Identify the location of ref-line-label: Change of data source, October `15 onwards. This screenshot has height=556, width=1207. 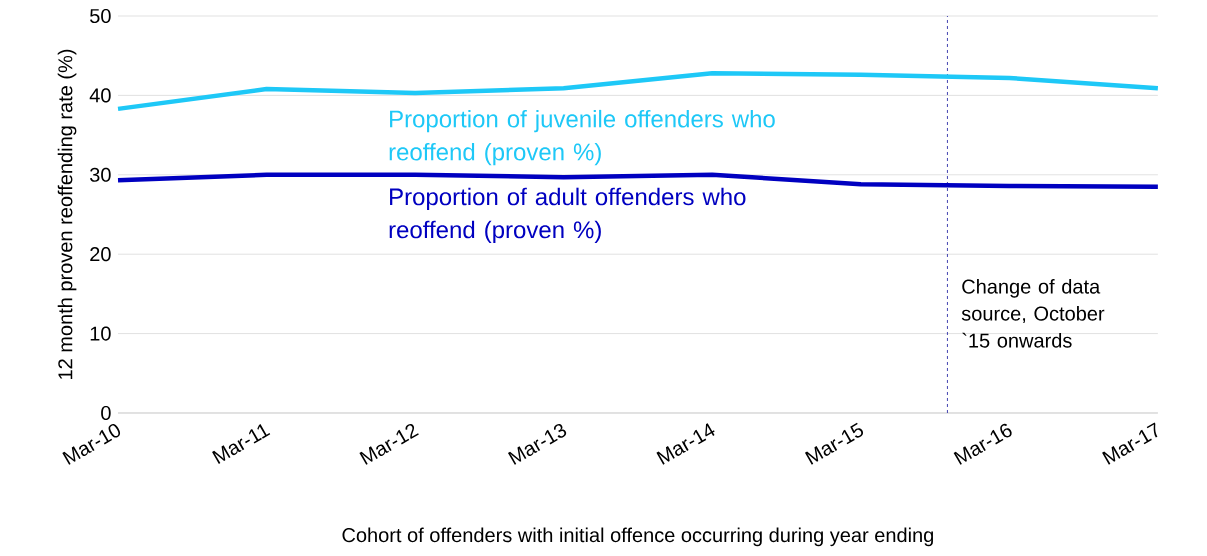
(1033, 313).